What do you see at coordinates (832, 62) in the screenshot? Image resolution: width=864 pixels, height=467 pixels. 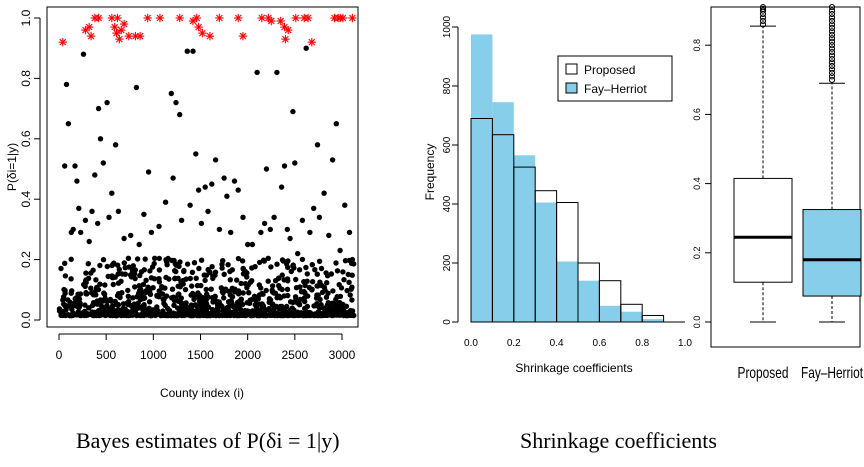 I see `boxplot-outlier-fay-herriot` at bounding box center [832, 62].